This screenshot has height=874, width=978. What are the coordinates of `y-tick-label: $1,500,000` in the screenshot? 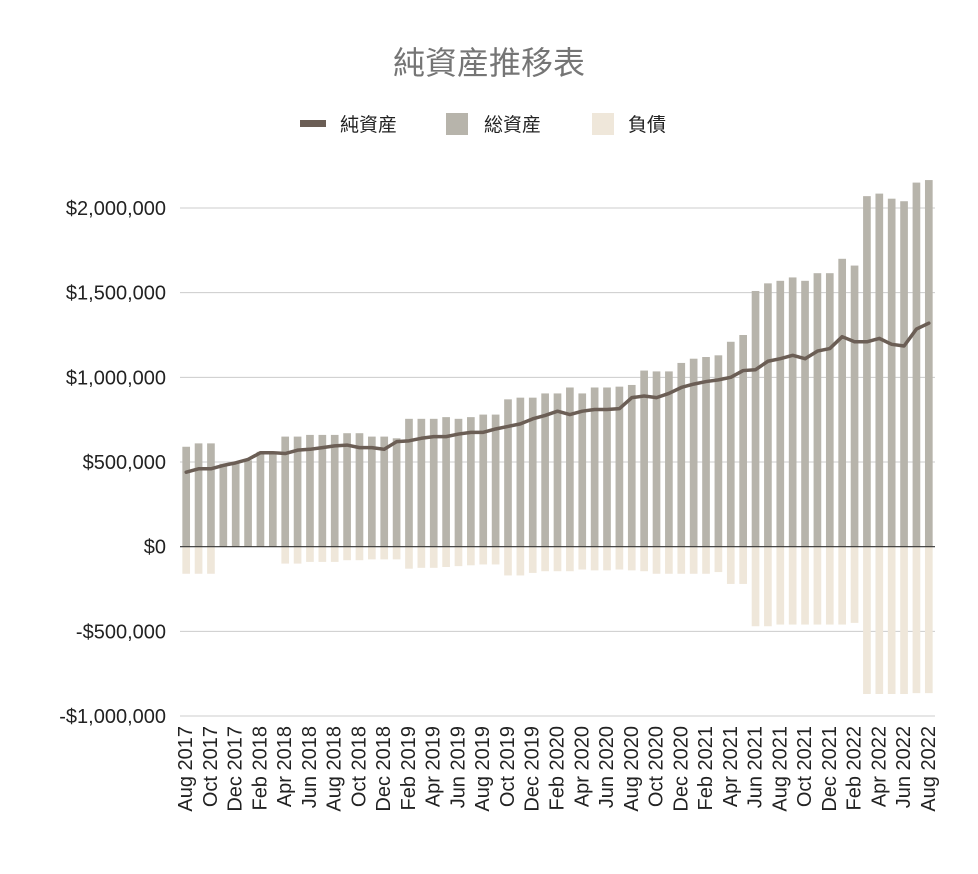 It's located at (116, 294).